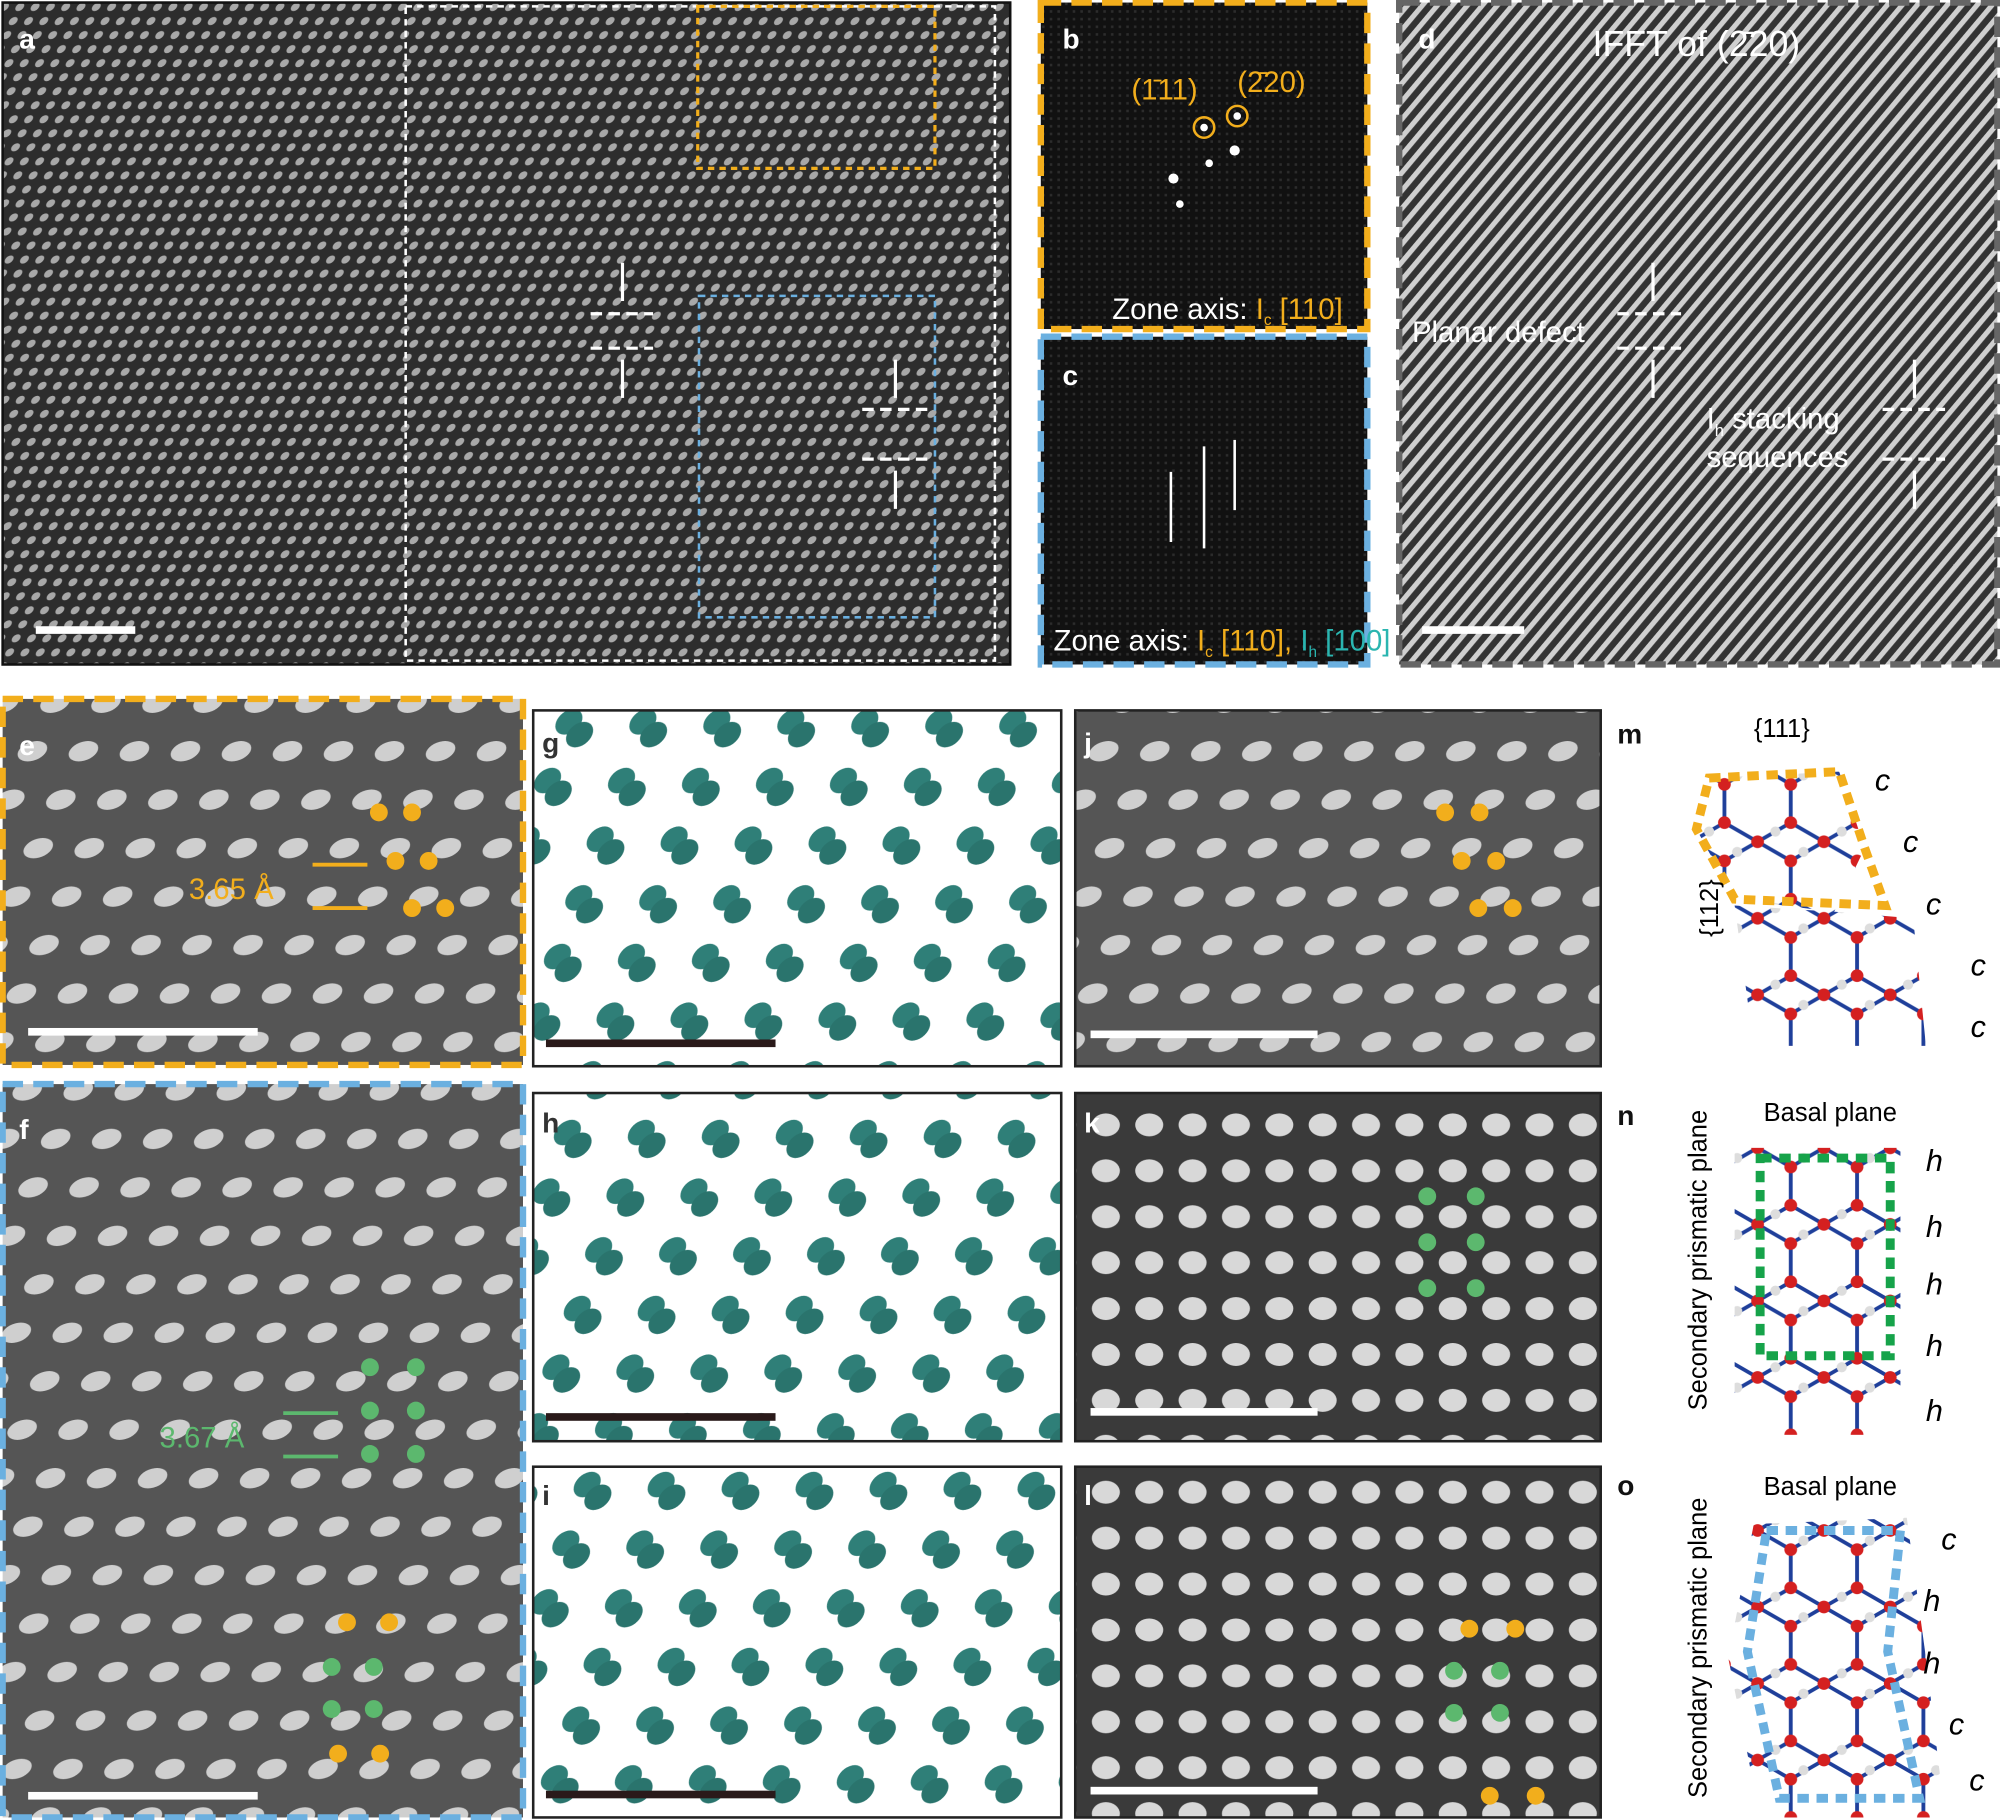 Image resolution: width=2000 pixels, height=1820 pixels. What do you see at coordinates (27, 745) in the screenshot?
I see `panel-letter: e` at bounding box center [27, 745].